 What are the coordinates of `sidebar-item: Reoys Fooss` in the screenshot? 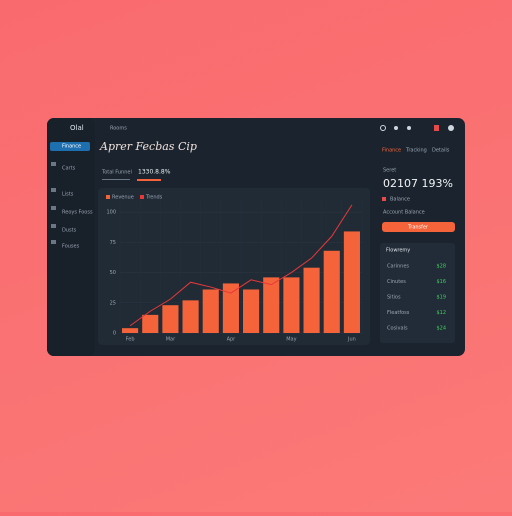 It's located at (77, 213).